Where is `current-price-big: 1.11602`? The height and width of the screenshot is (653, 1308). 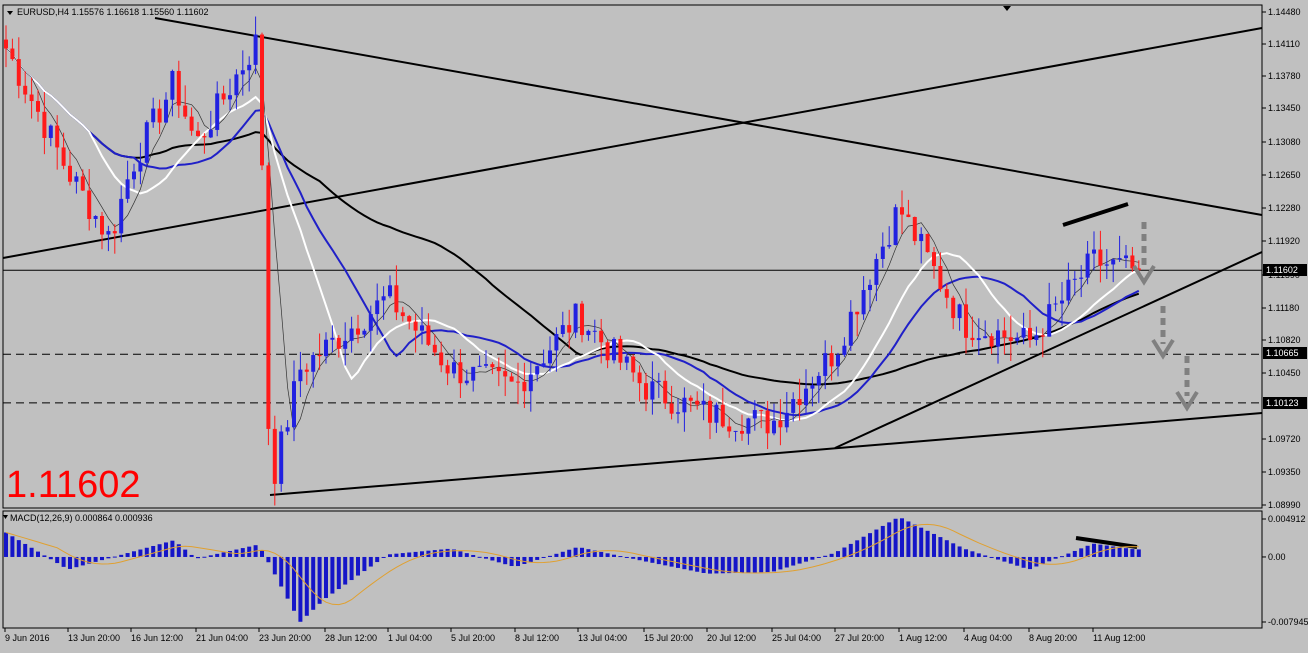
current-price-big: 1.11602 is located at coordinates (73, 485).